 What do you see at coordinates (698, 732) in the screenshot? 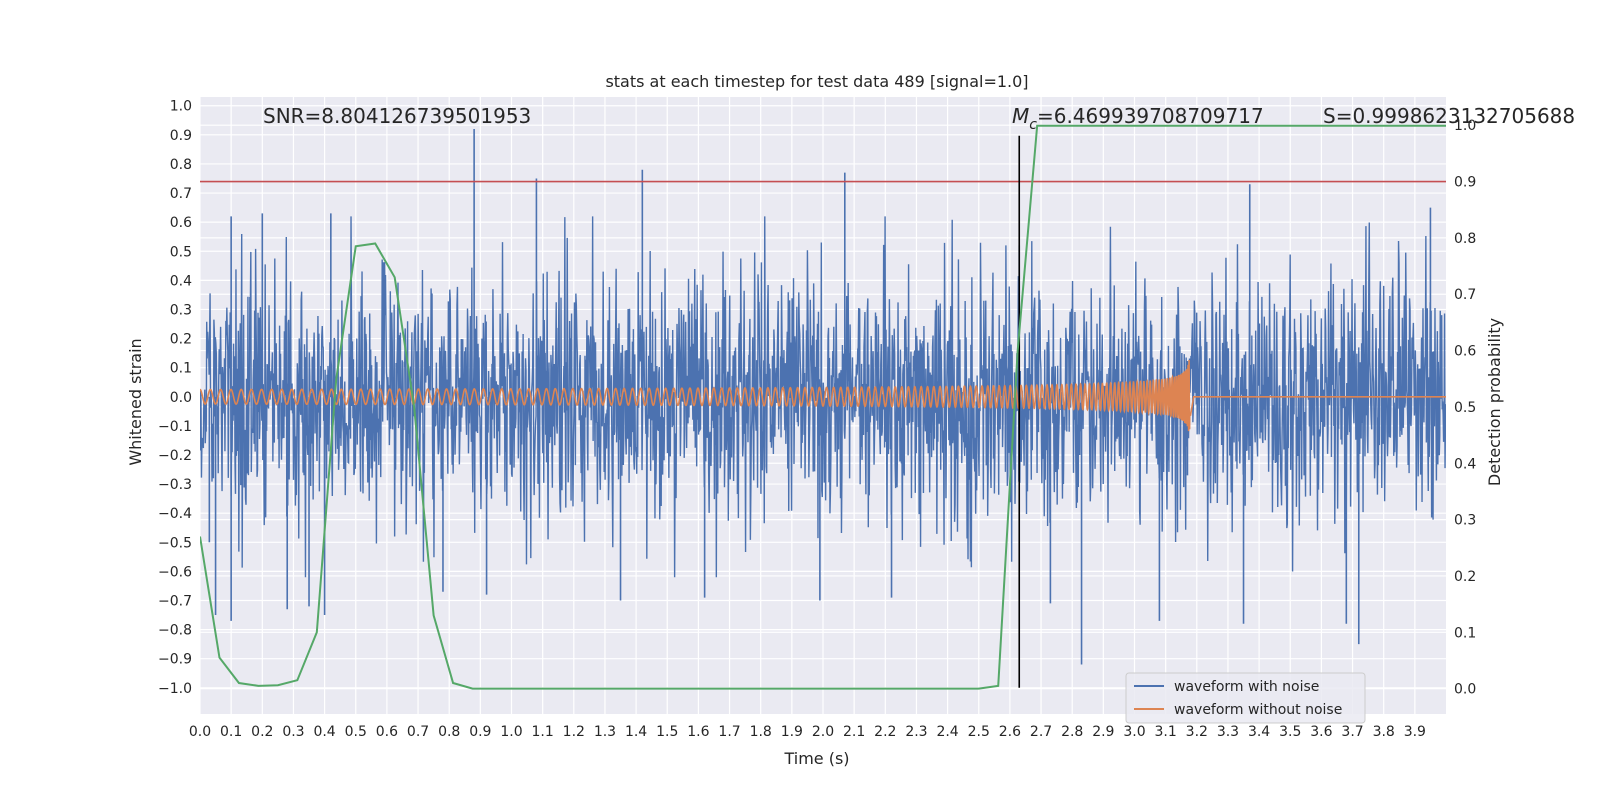
I see `x-tick-label: 1.6` at bounding box center [698, 732].